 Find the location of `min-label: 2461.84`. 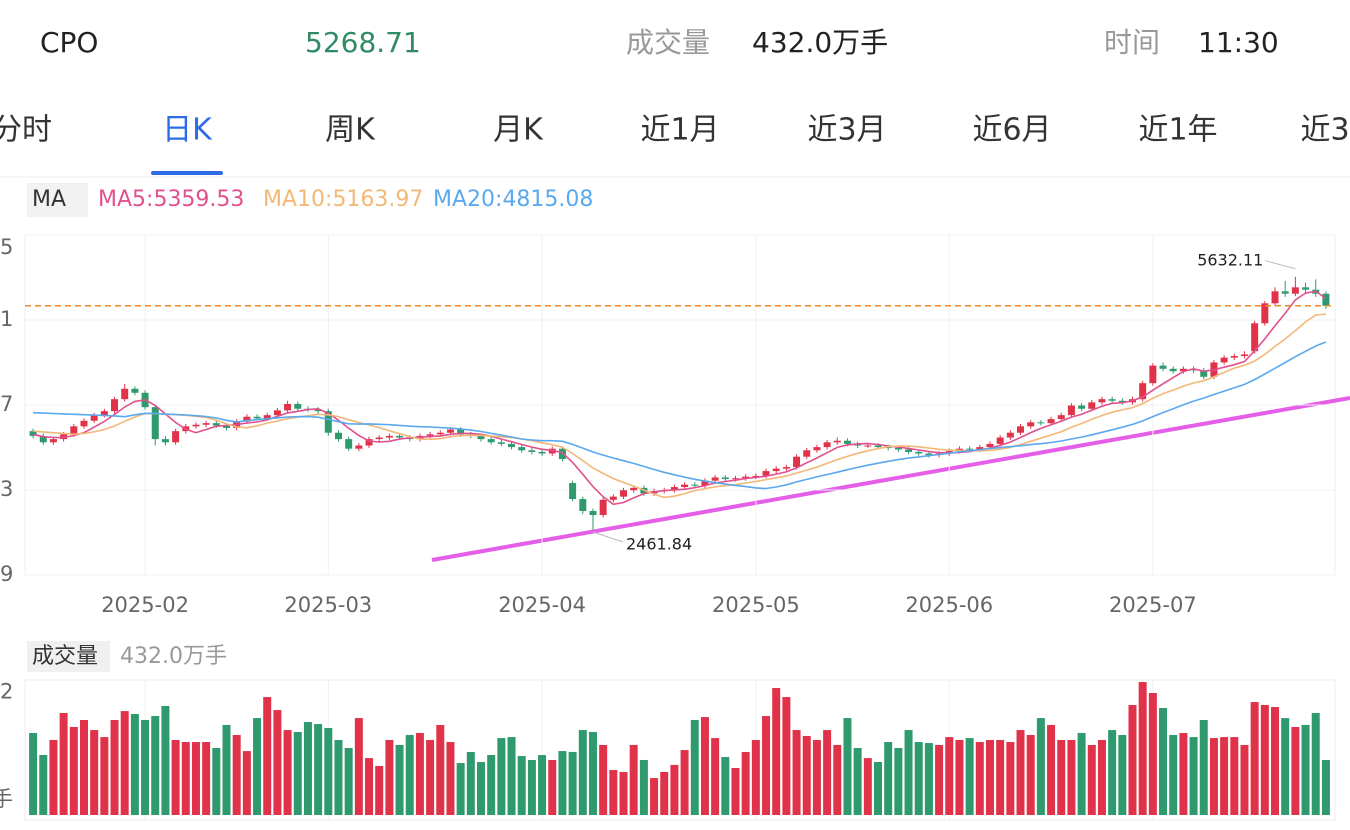

min-label: 2461.84 is located at coordinates (659, 544).